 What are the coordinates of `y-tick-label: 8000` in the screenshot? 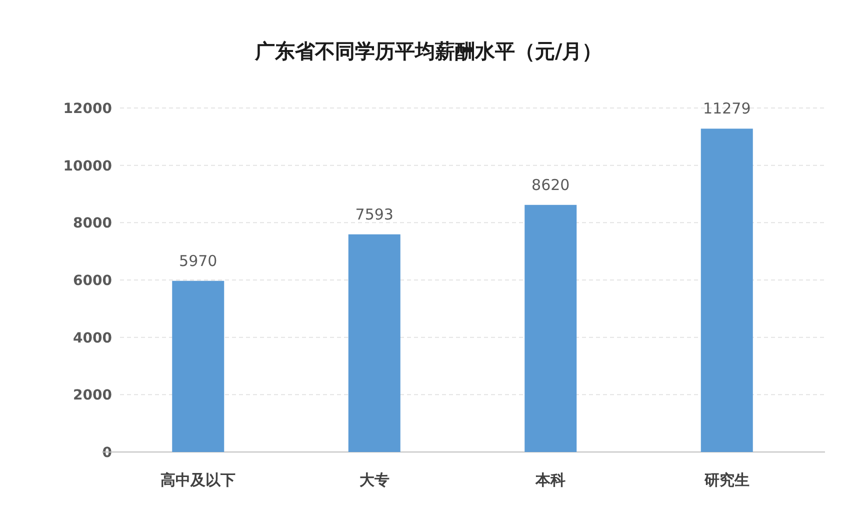 It's located at (92, 224).